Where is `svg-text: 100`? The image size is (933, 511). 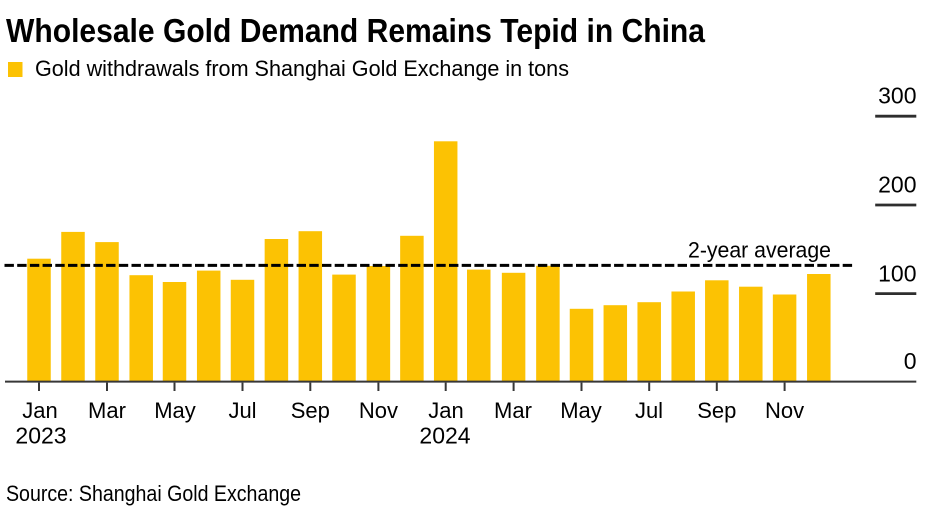 svg-text: 100 is located at coordinates (897, 274).